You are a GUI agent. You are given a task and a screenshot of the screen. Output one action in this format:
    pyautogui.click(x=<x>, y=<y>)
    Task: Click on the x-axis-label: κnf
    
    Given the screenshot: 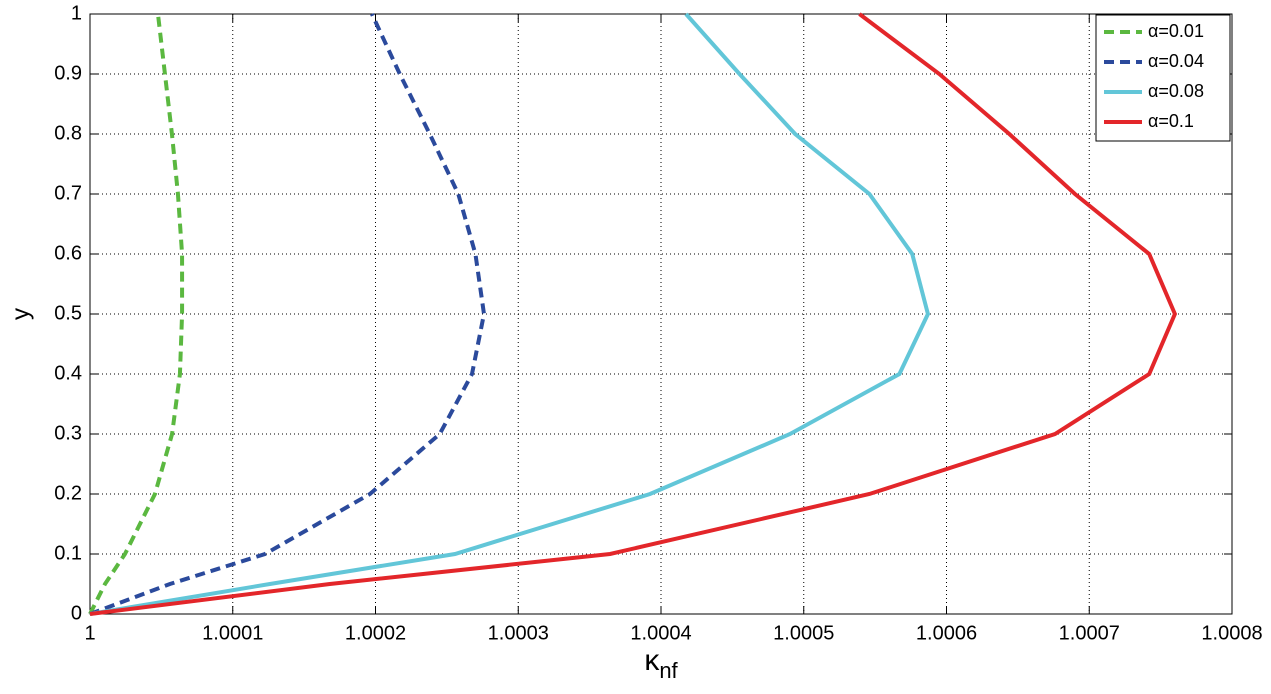 What is the action you would take?
    pyautogui.click(x=661, y=663)
    